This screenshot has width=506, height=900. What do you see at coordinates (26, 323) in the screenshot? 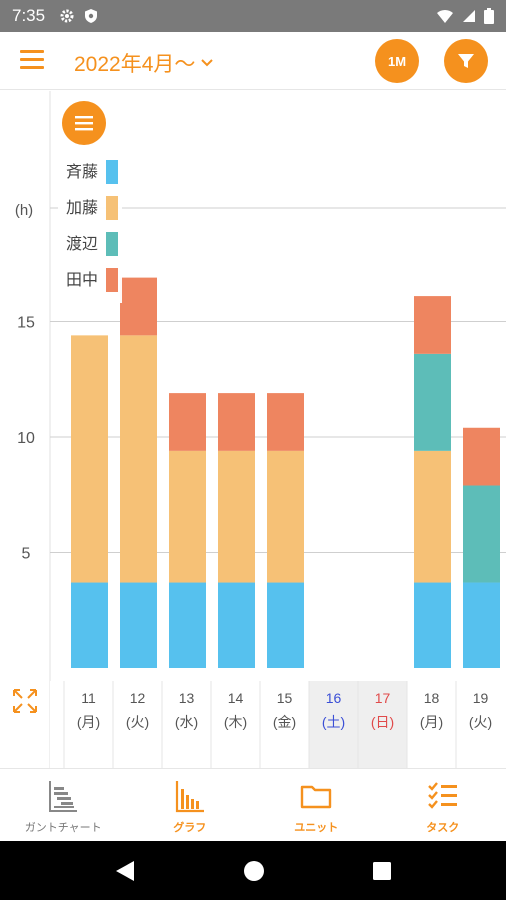
I see `y-tick-label: 15` at bounding box center [26, 323].